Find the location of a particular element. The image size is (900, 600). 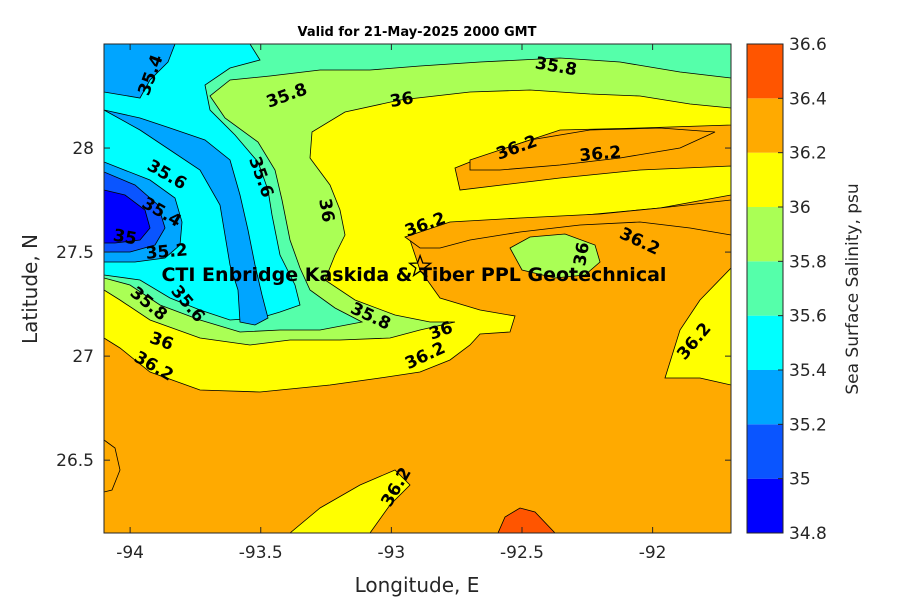

colorbar-tick-label: 35.4 is located at coordinates (808, 371).